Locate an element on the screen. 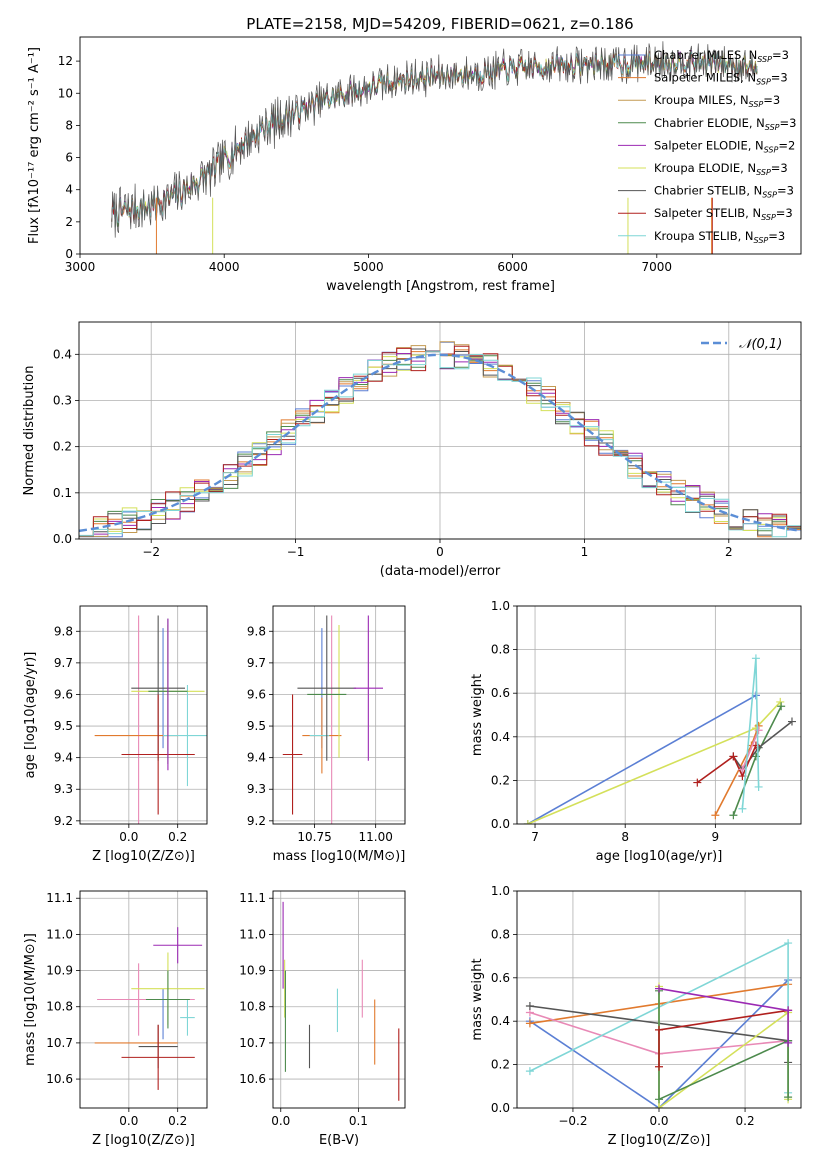 The image size is (819, 1170). mass-vs-ebv-panel: 0.0 0.1 10.6 10.7 10.8 10.9 11.0 11.1 E(B-V) is located at coordinates (322, 1019).